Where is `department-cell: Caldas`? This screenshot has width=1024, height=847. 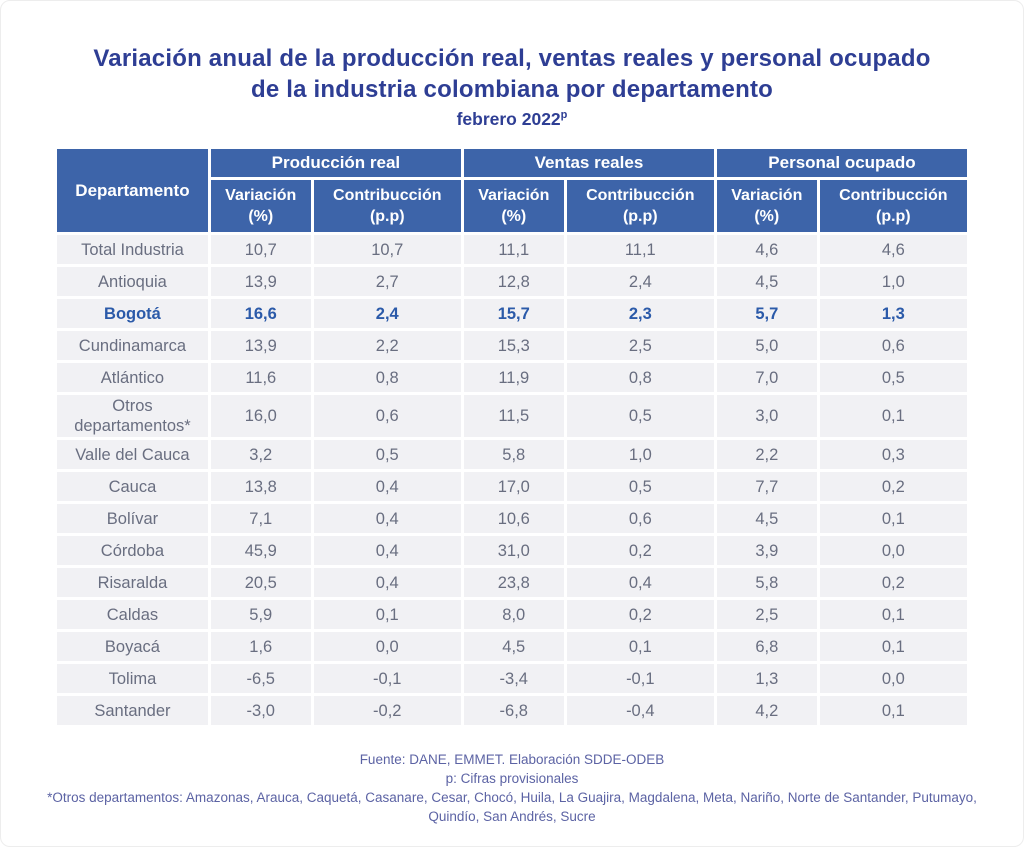
department-cell: Caldas is located at coordinates (132, 614).